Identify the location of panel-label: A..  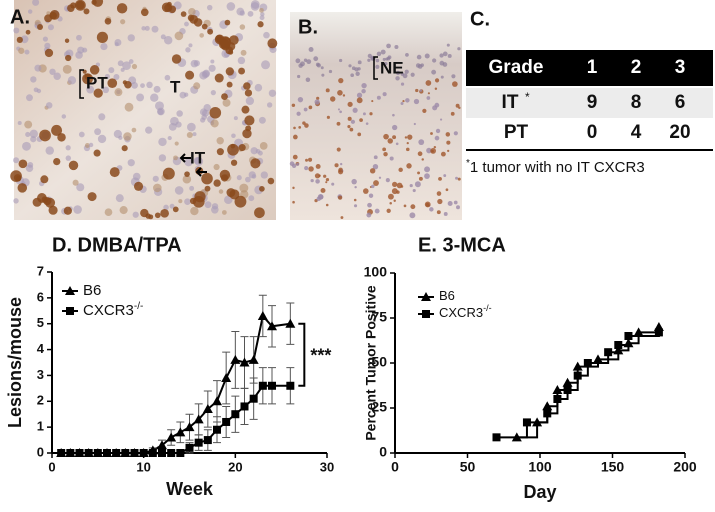
(20, 17).